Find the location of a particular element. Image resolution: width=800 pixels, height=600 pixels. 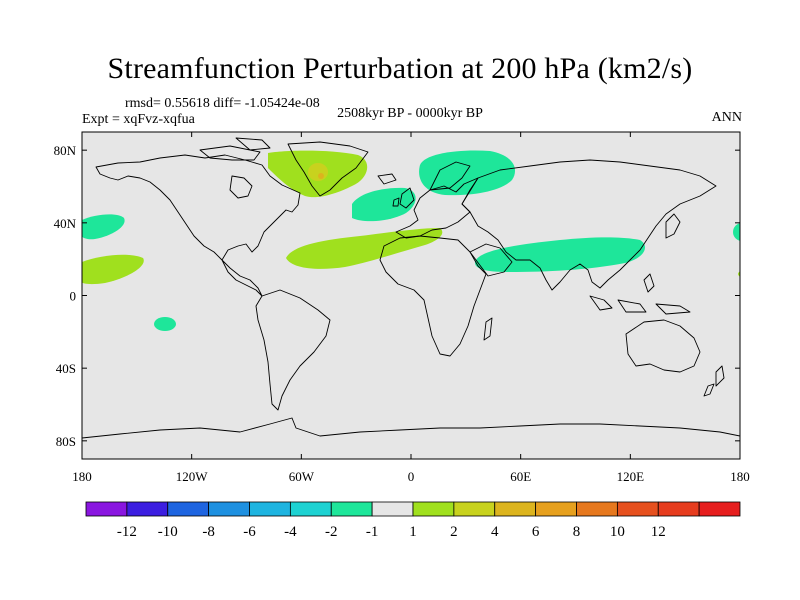

lat-tick-label: 0 is located at coordinates (73, 296).